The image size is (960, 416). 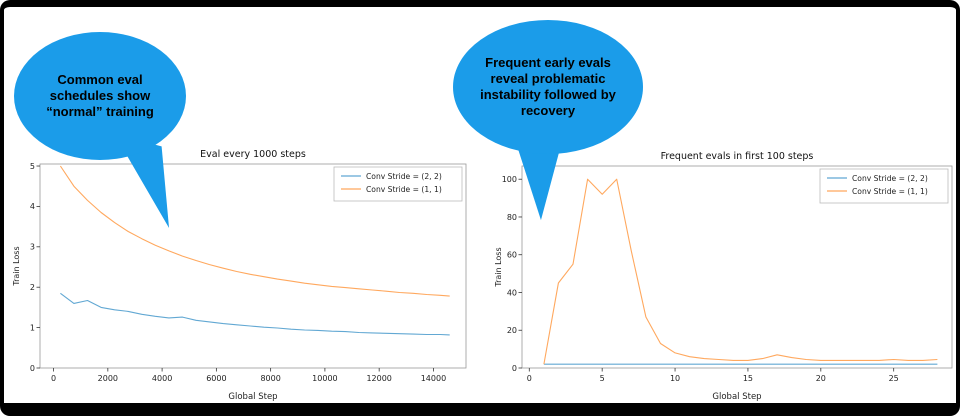 I want to click on svg-text: 100, so click(x=509, y=179).